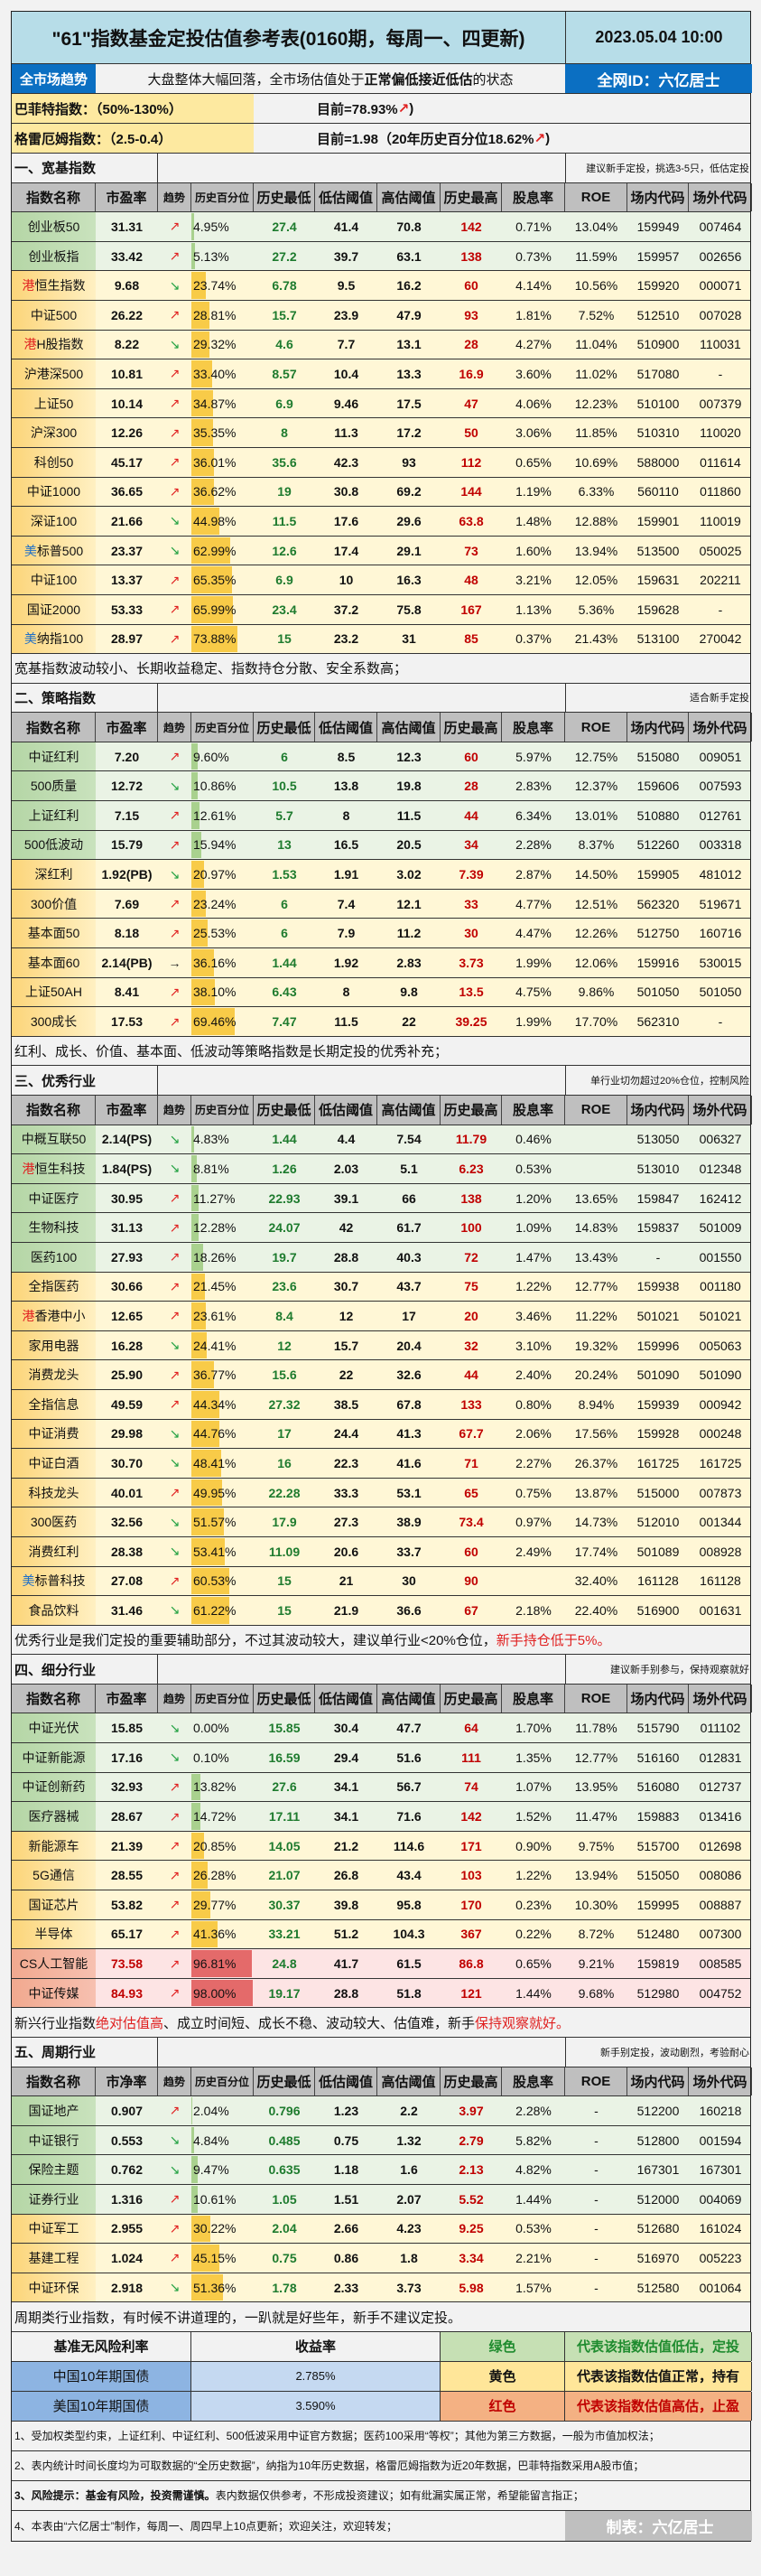 This screenshot has width=761, height=2576. I want to click on percentile-value: 44.98%, so click(215, 521).